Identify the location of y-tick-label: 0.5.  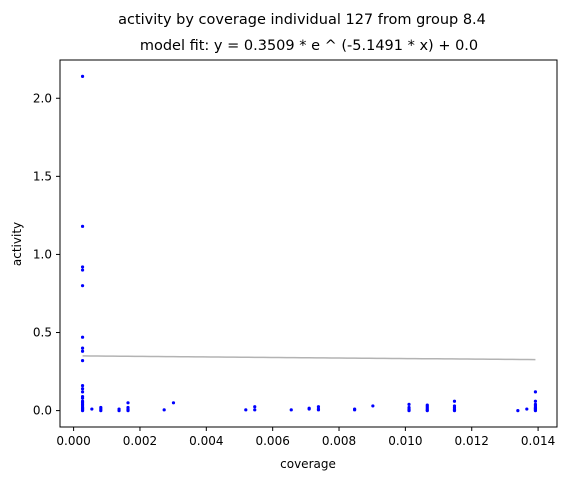
(42, 333).